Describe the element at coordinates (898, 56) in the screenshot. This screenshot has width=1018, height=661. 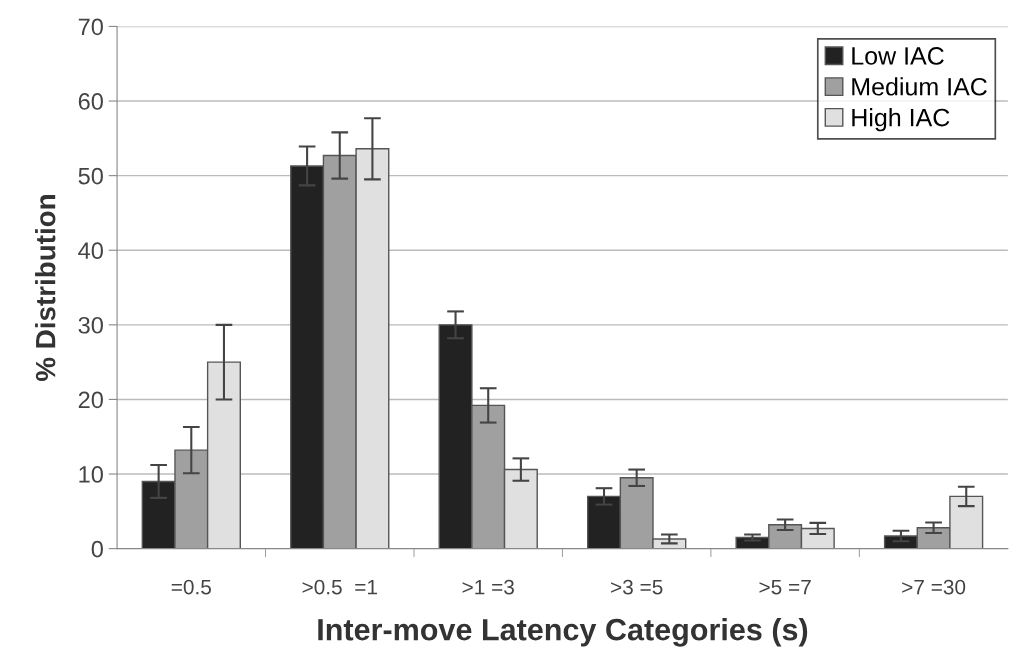
I see `legend-label: Low IAC` at that location.